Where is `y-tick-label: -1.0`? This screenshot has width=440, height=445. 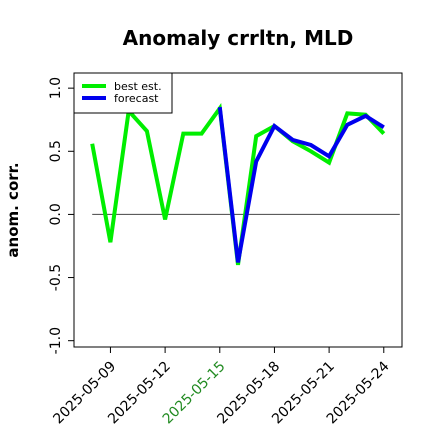
y-tick-label: -1.0 is located at coordinates (56, 340).